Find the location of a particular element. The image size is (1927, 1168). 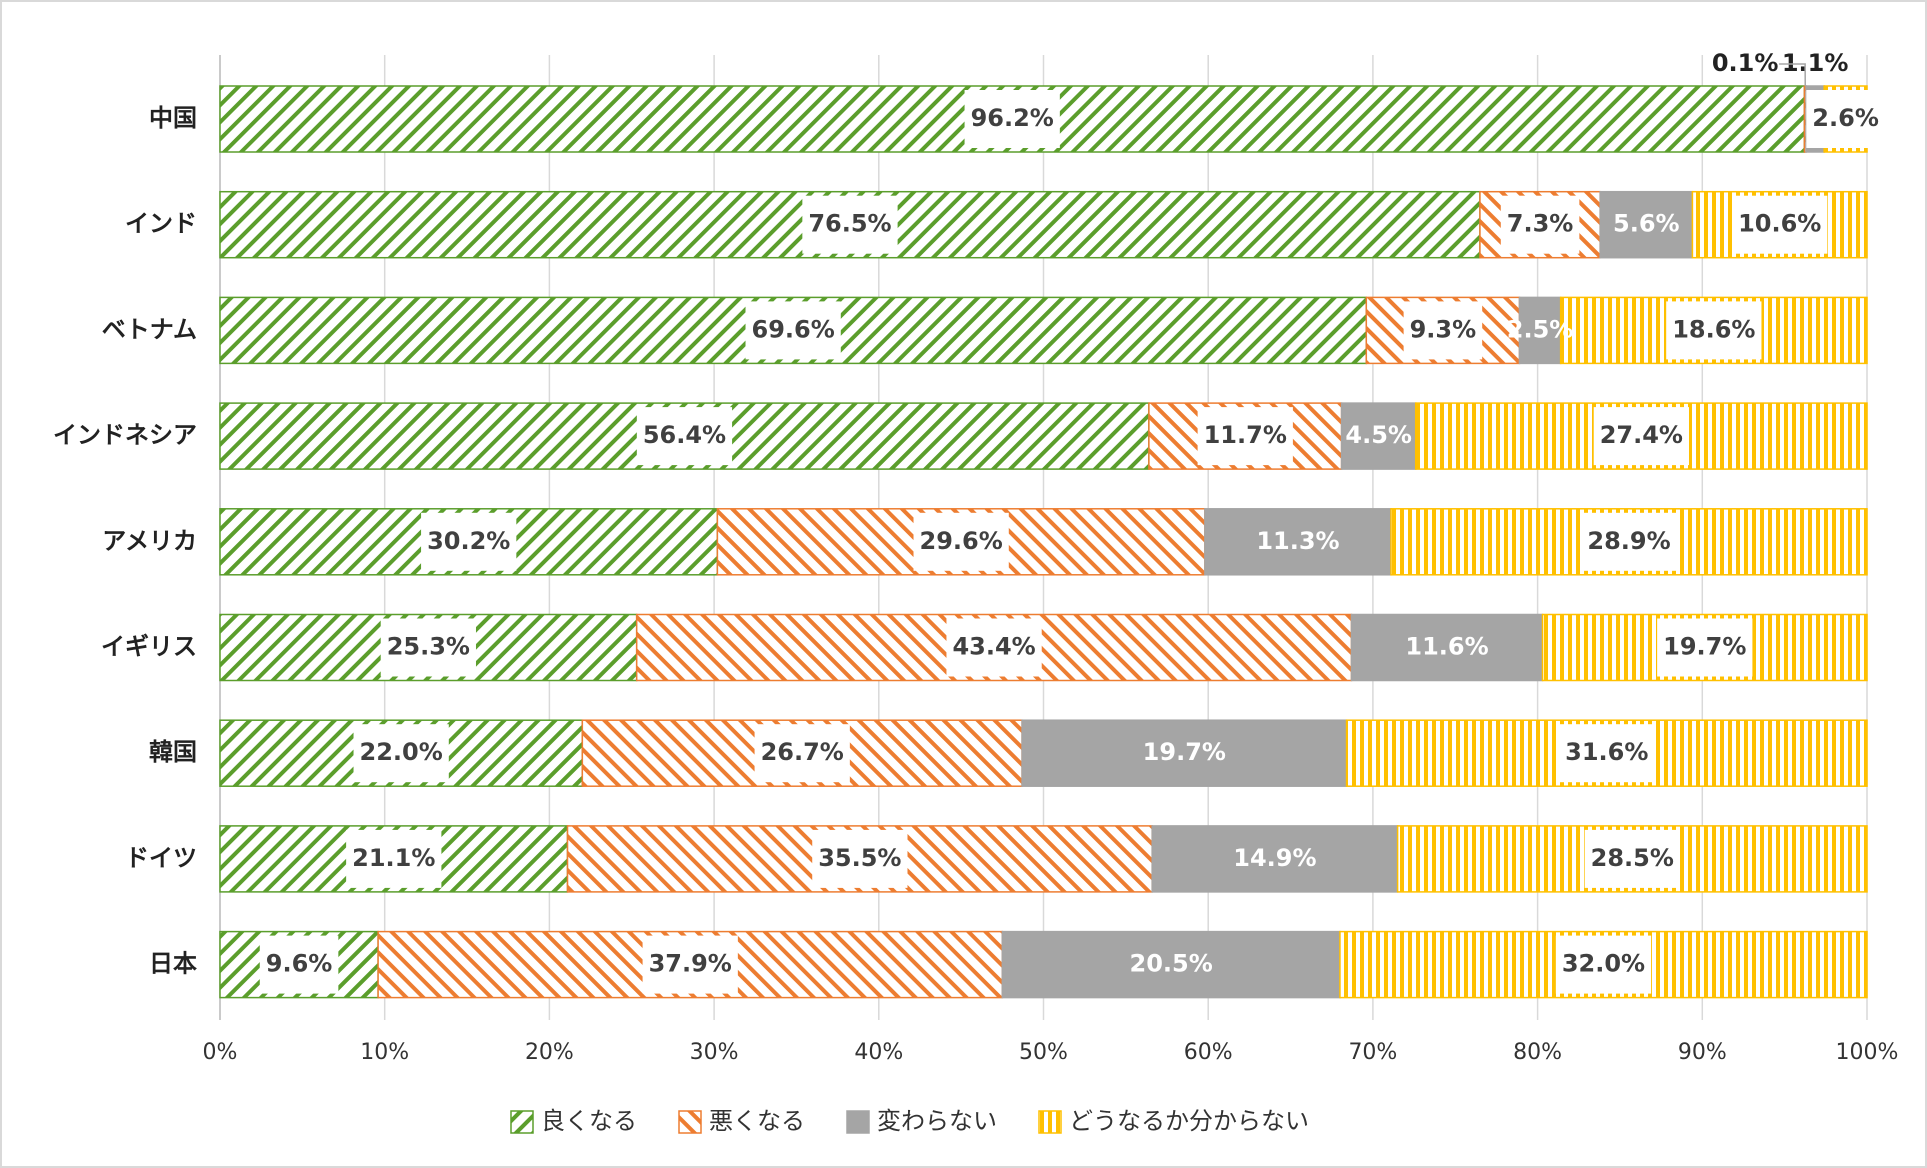

category-label: アメリカ is located at coordinates (149, 541).